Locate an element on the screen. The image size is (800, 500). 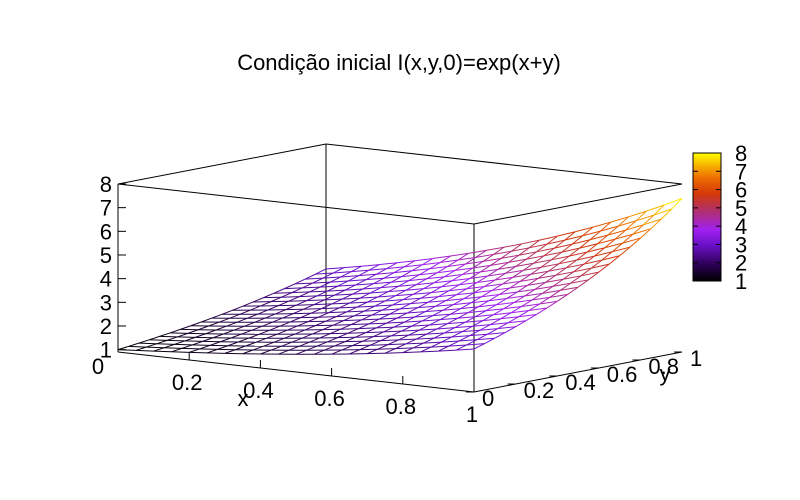
z-tick-label: 1 is located at coordinates (106, 350).